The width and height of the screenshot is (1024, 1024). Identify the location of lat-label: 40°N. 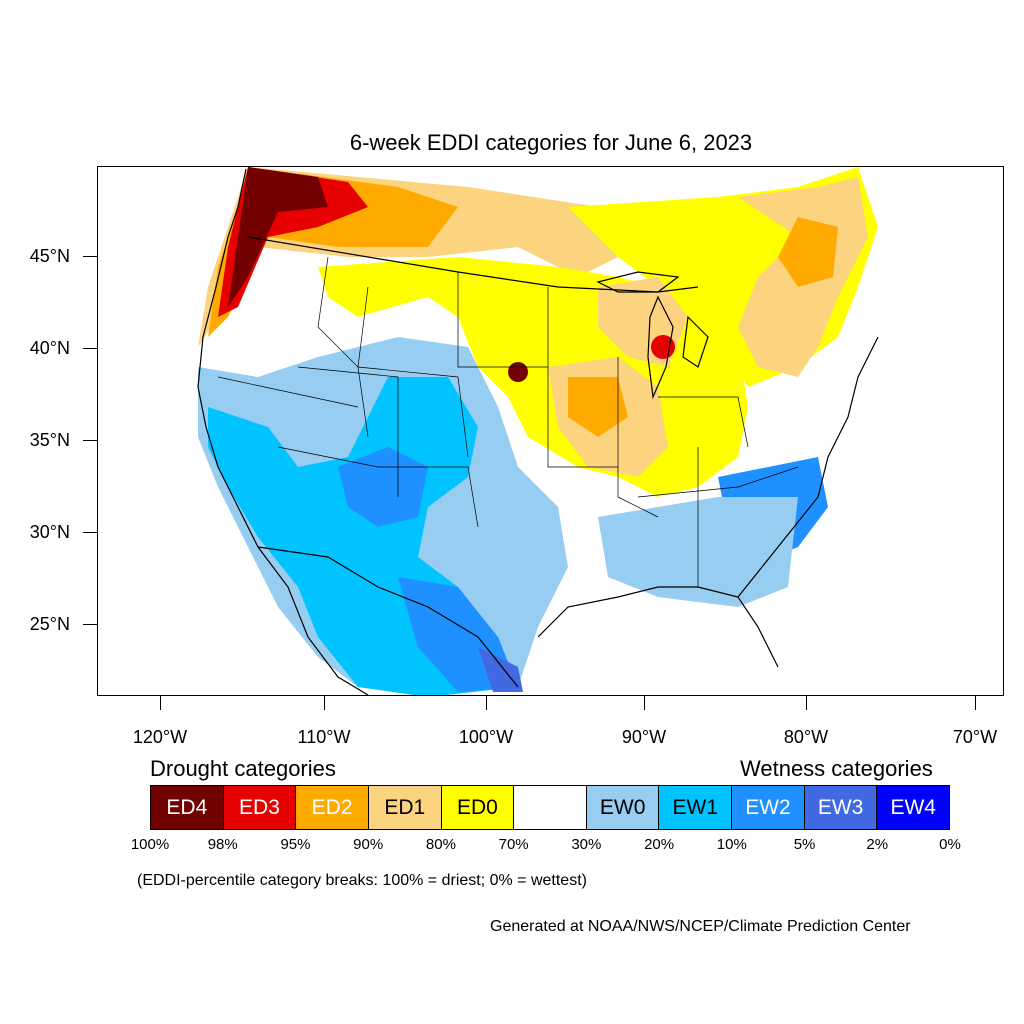
(49, 348).